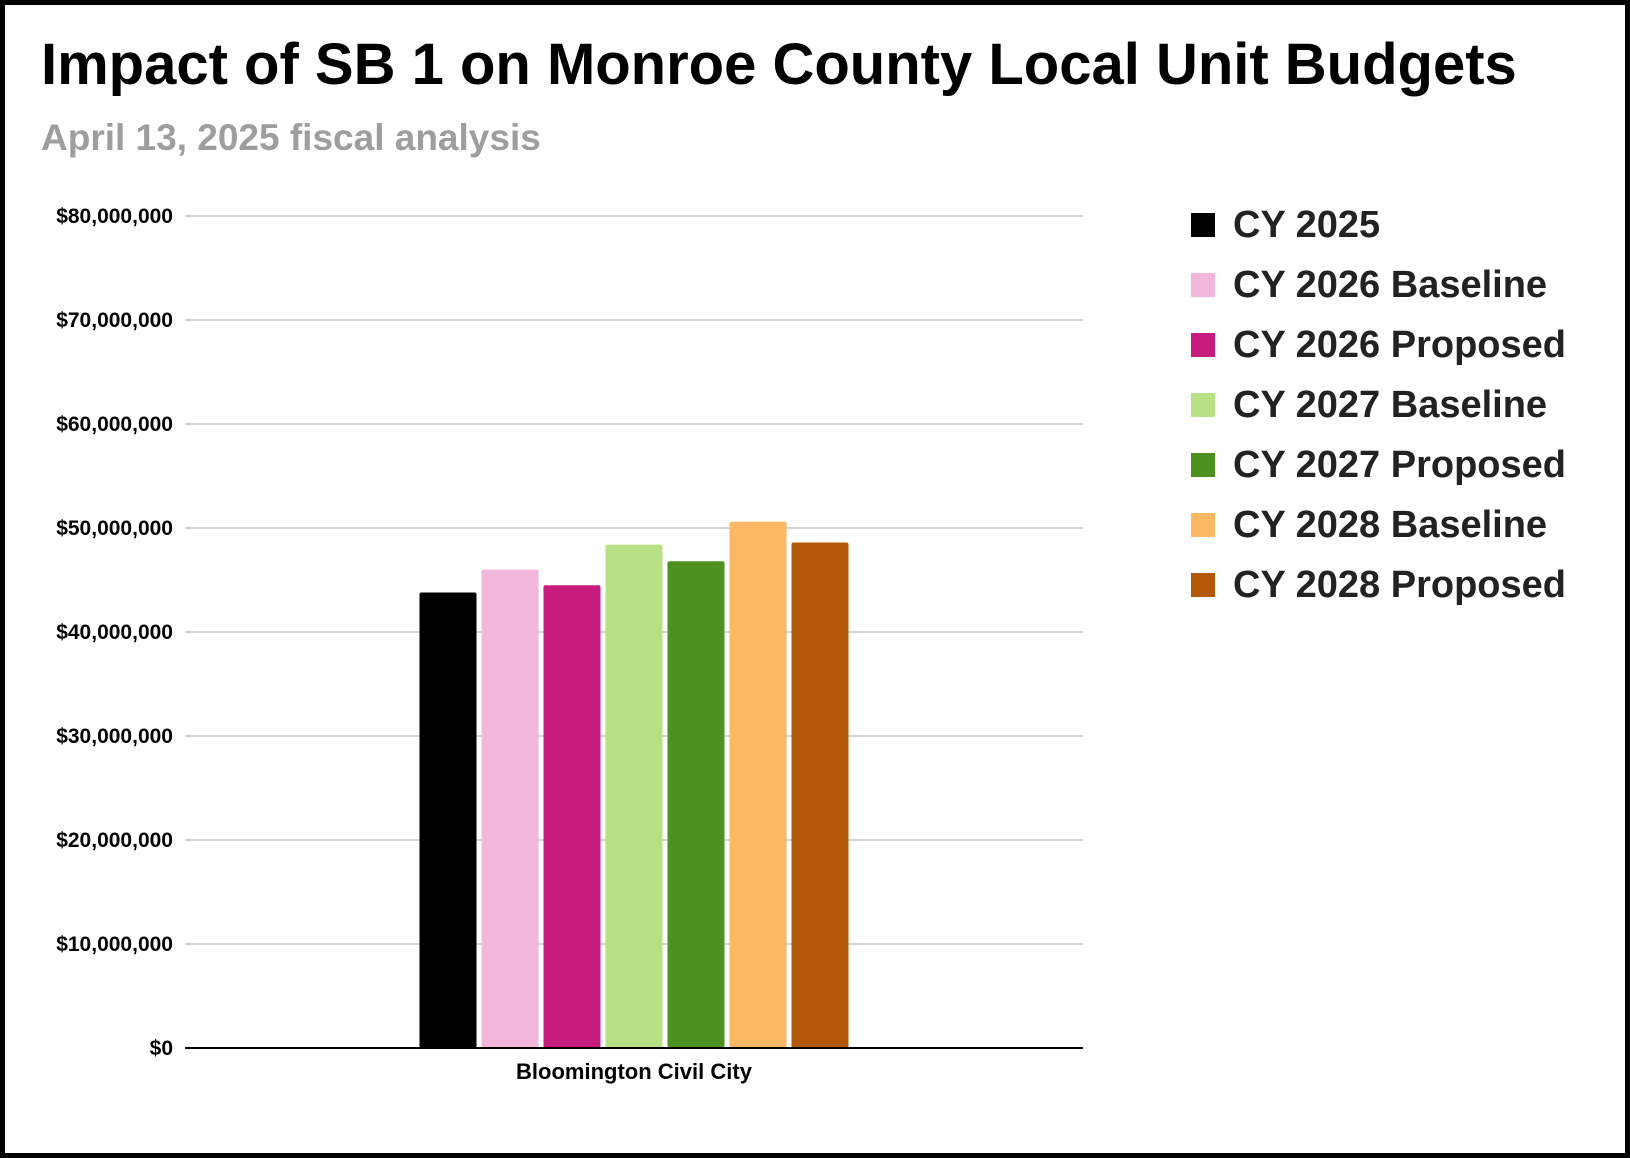 This screenshot has width=1630, height=1158. What do you see at coordinates (114, 216) in the screenshot?
I see `y-tick-label: $80,000,000` at bounding box center [114, 216].